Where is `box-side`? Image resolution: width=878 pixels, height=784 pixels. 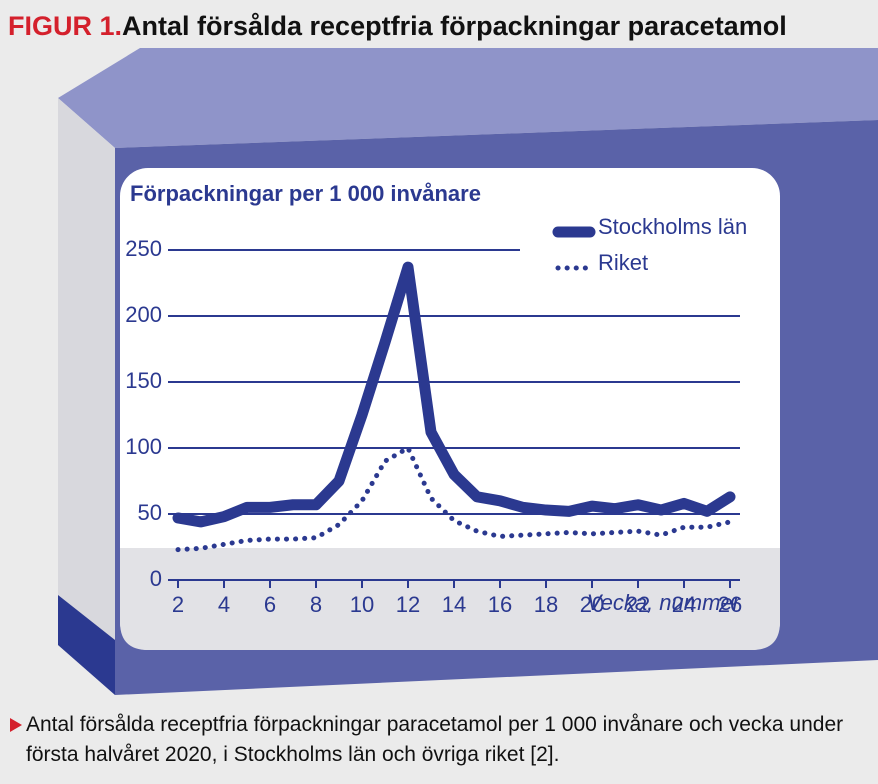 box-side is located at coordinates (86, 396).